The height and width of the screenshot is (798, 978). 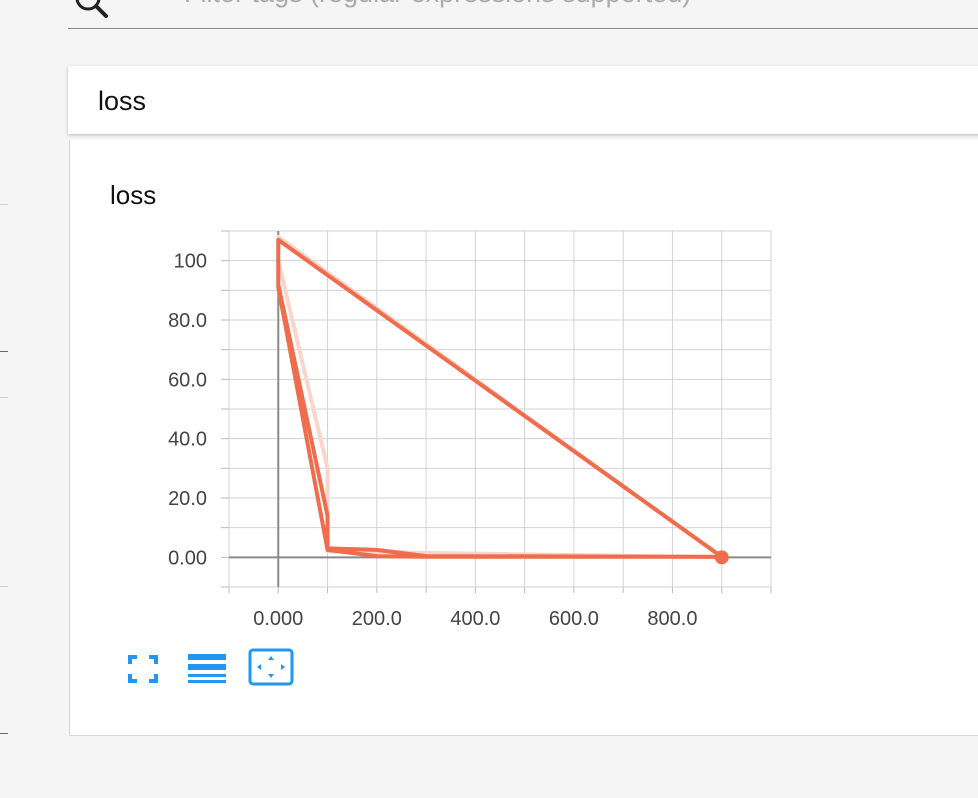 What do you see at coordinates (187, 499) in the screenshot?
I see `y-tick-label: 20.0` at bounding box center [187, 499].